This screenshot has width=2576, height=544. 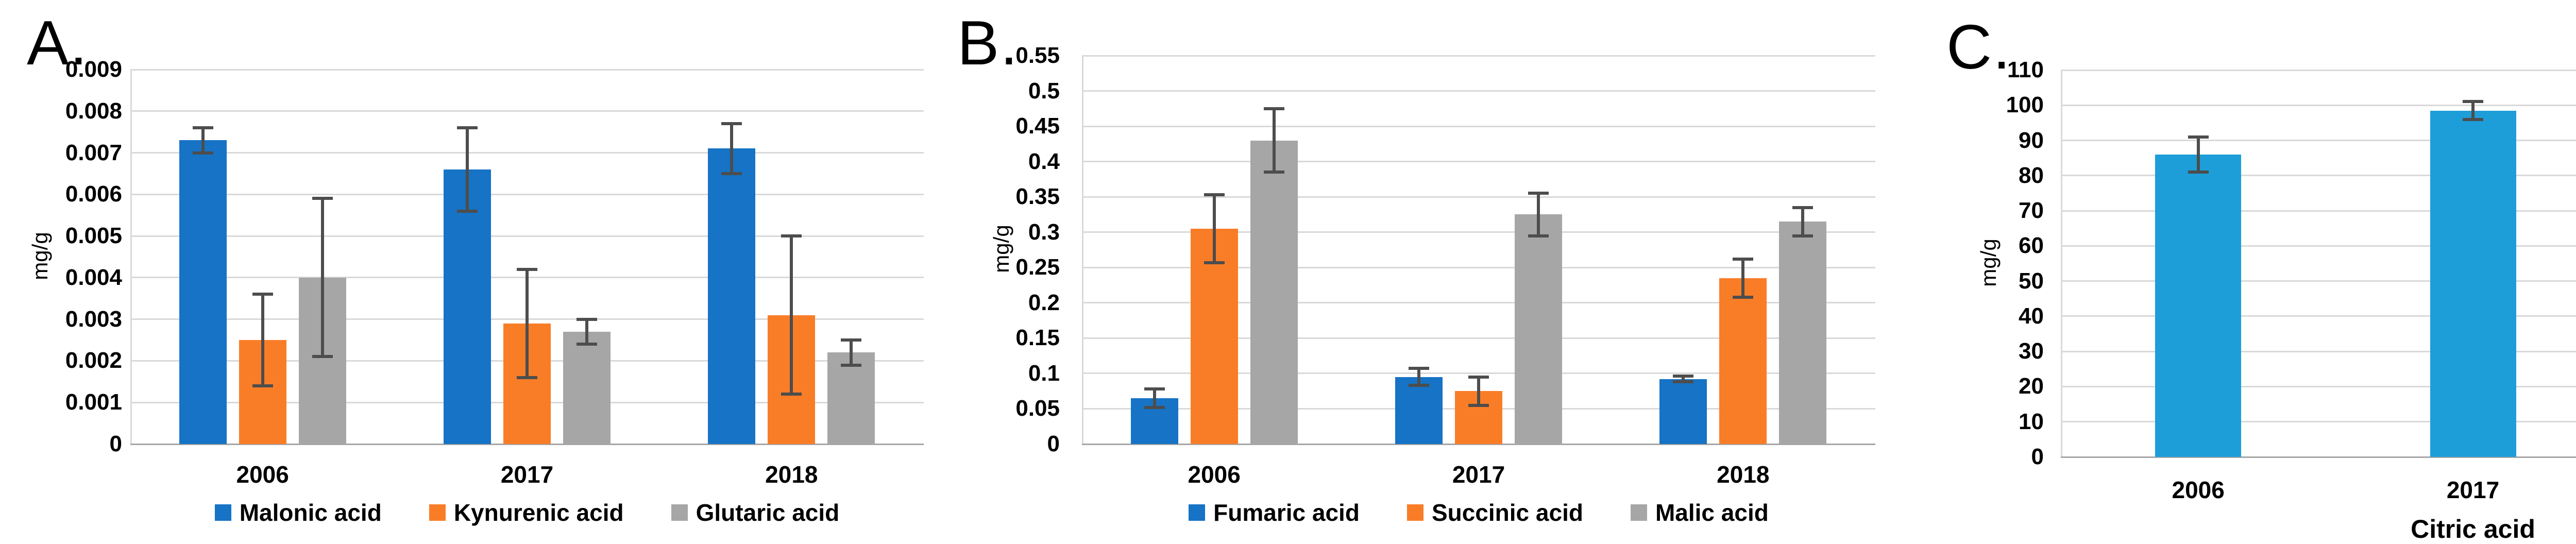 What do you see at coordinates (1479, 474) in the screenshot?
I see `panel-b-xtick-2017: 2017` at bounding box center [1479, 474].